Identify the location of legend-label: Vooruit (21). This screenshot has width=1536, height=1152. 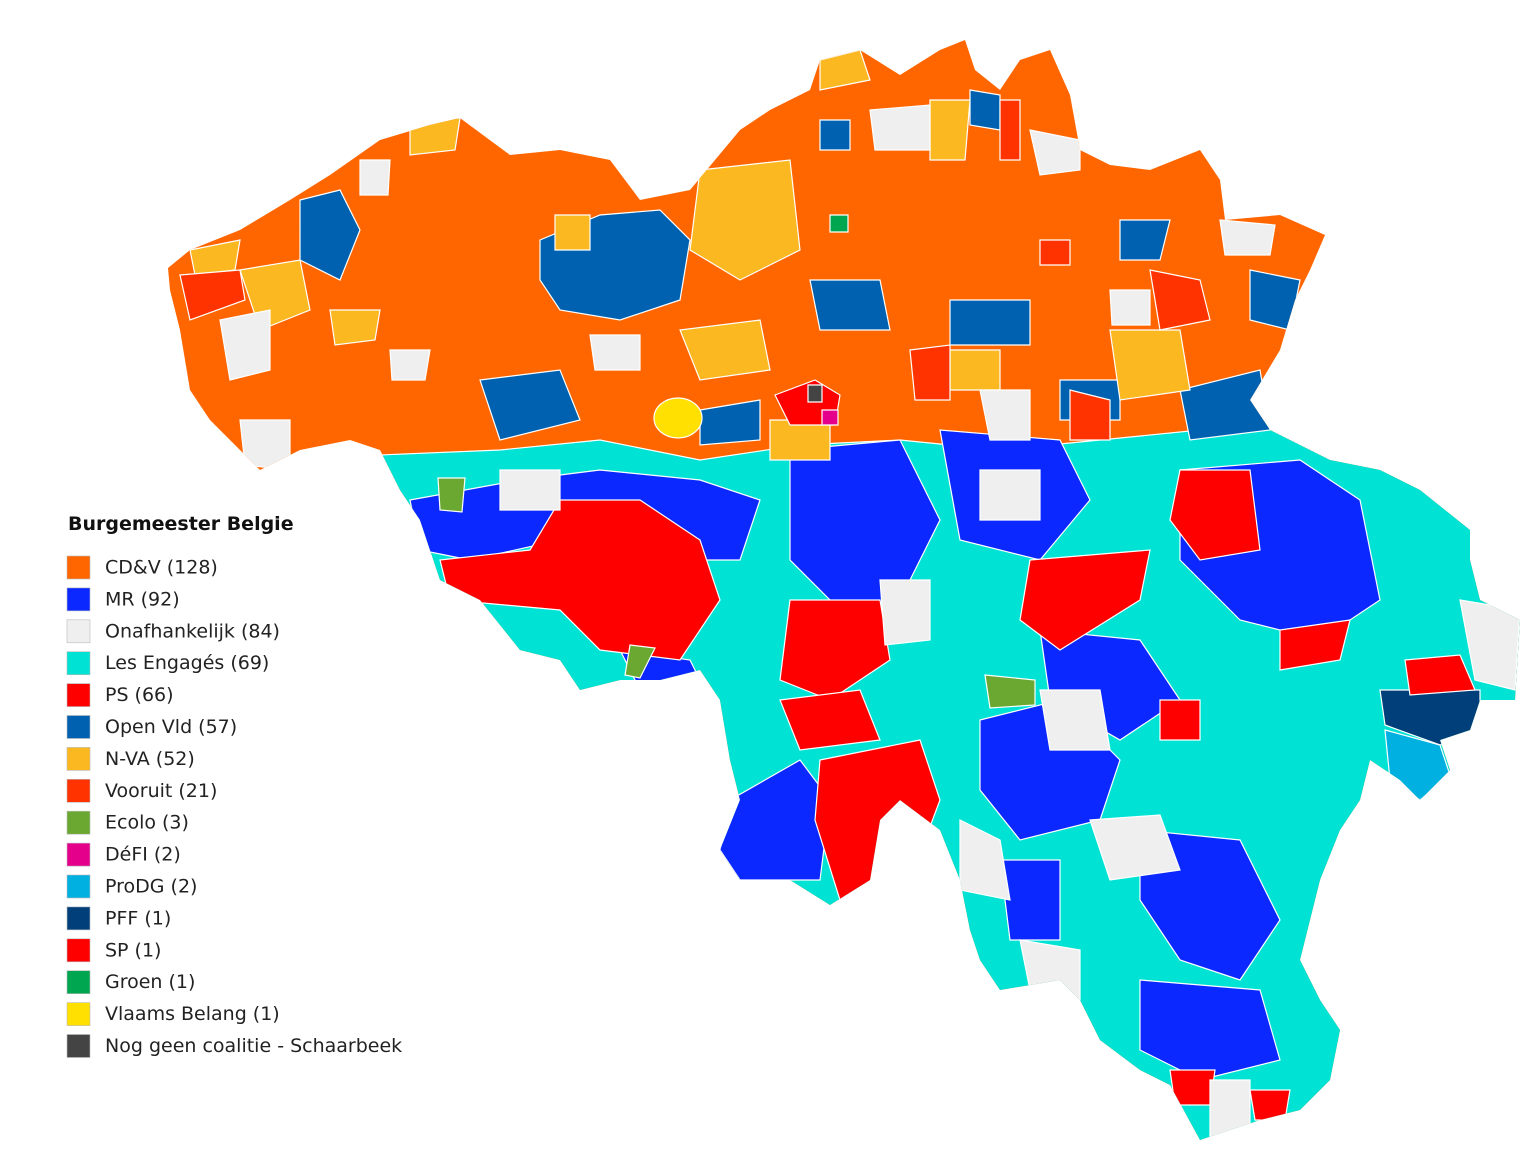
(161, 791).